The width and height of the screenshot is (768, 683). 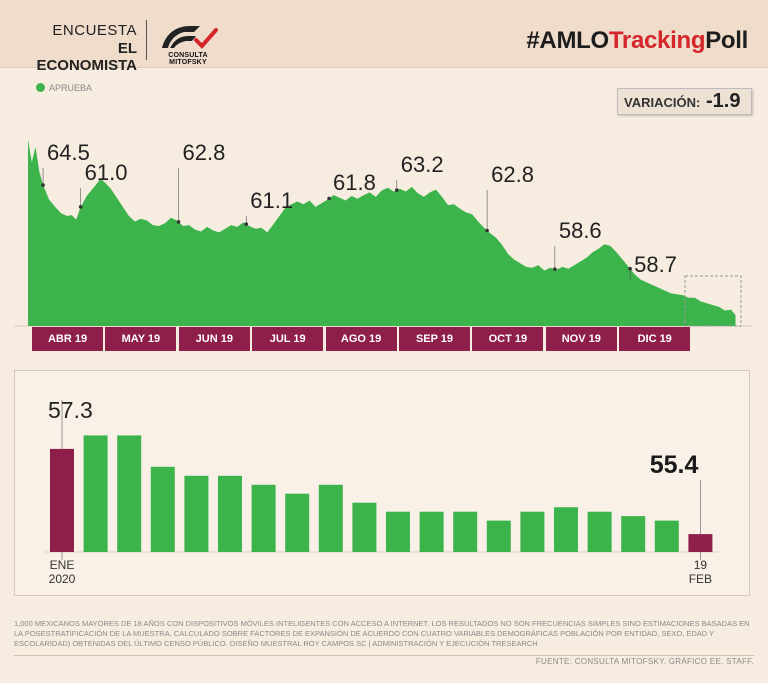 What do you see at coordinates (422, 164) in the screenshot?
I see `annotation-label: 63.2` at bounding box center [422, 164].